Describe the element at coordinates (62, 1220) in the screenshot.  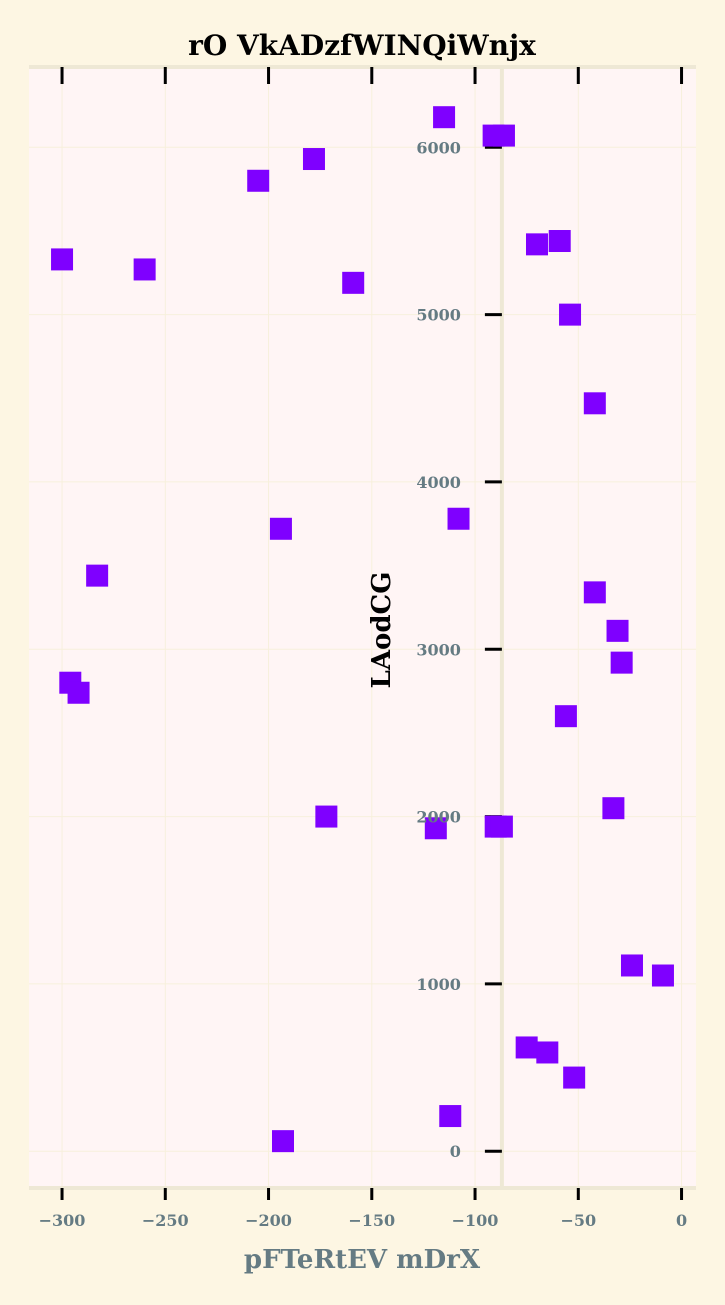
I see `x-tick-label: −300` at that location.